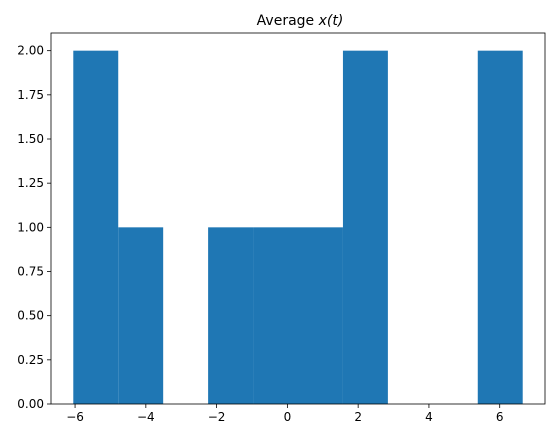 The width and height of the screenshot is (556, 441). Describe the element at coordinates (500, 417) in the screenshot. I see `x-tick-label: 6` at that location.